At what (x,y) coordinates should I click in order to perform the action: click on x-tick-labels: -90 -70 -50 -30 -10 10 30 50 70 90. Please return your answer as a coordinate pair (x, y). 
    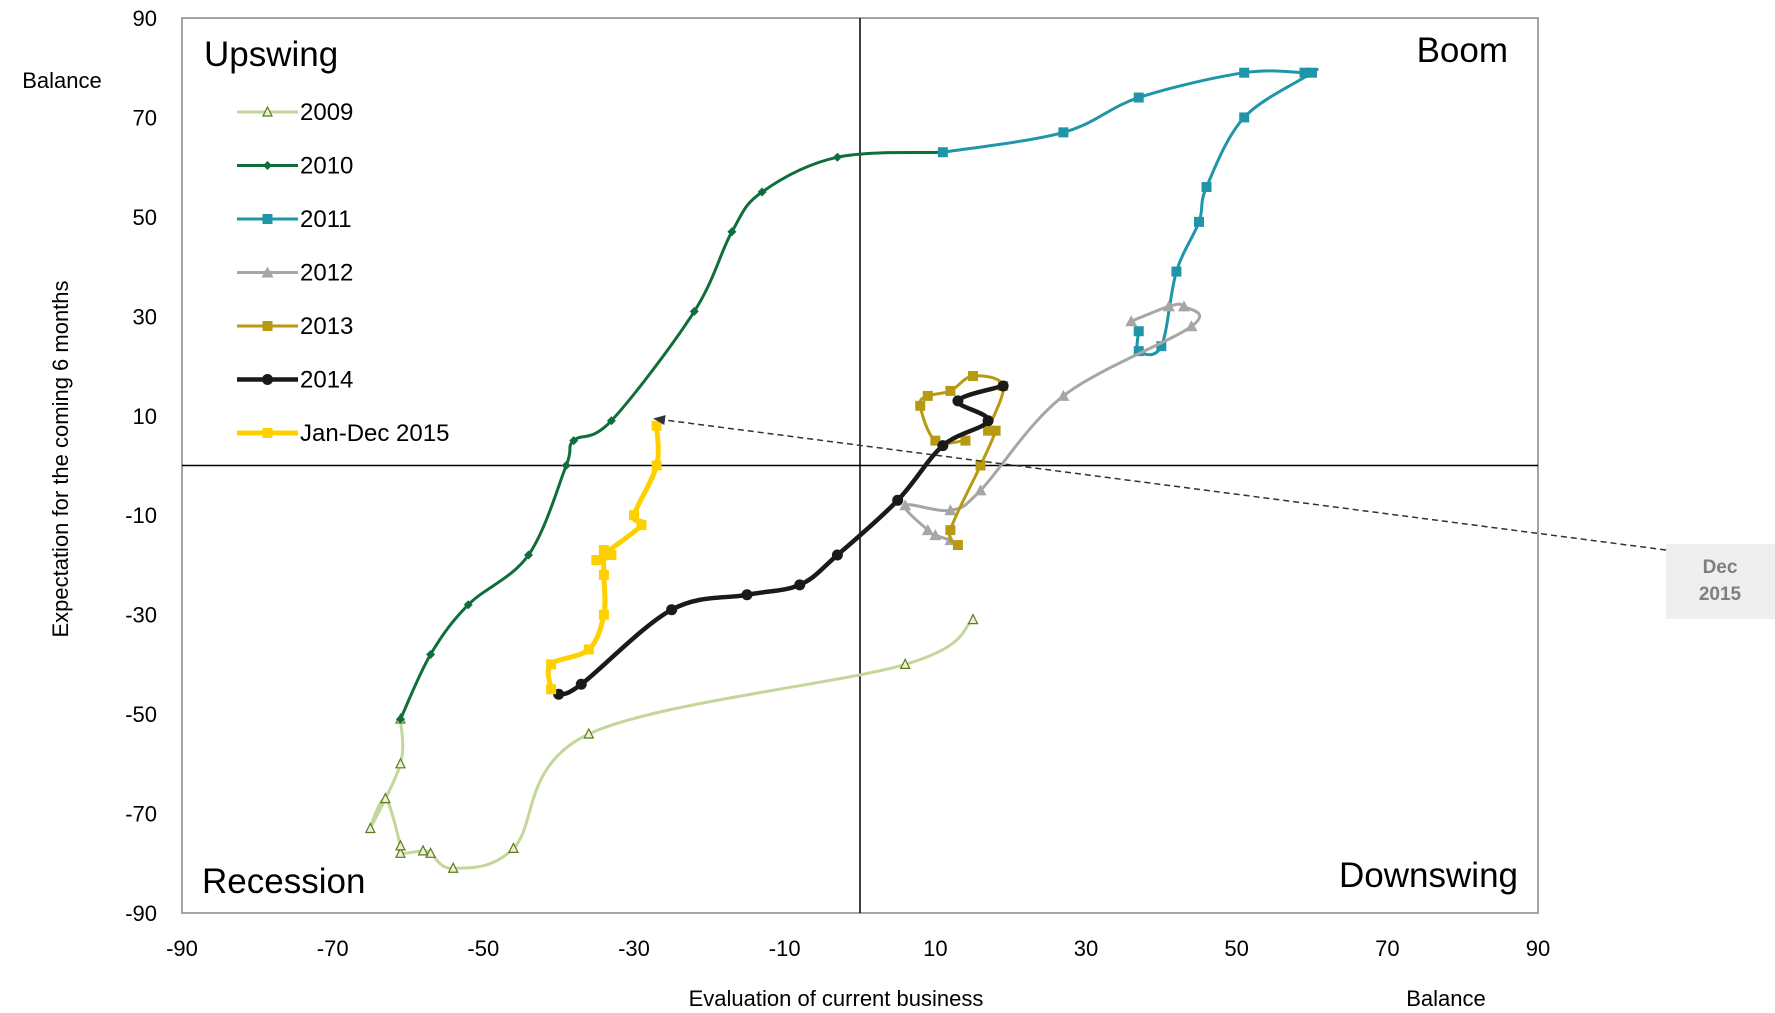
    Looking at the image, I should click on (858, 948).